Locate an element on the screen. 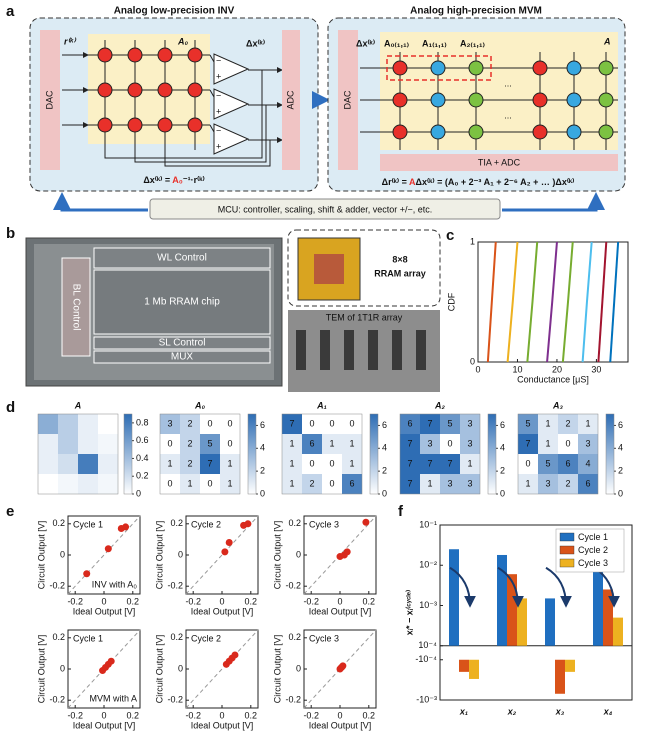  region-label: MUX is located at coordinates (182, 357).